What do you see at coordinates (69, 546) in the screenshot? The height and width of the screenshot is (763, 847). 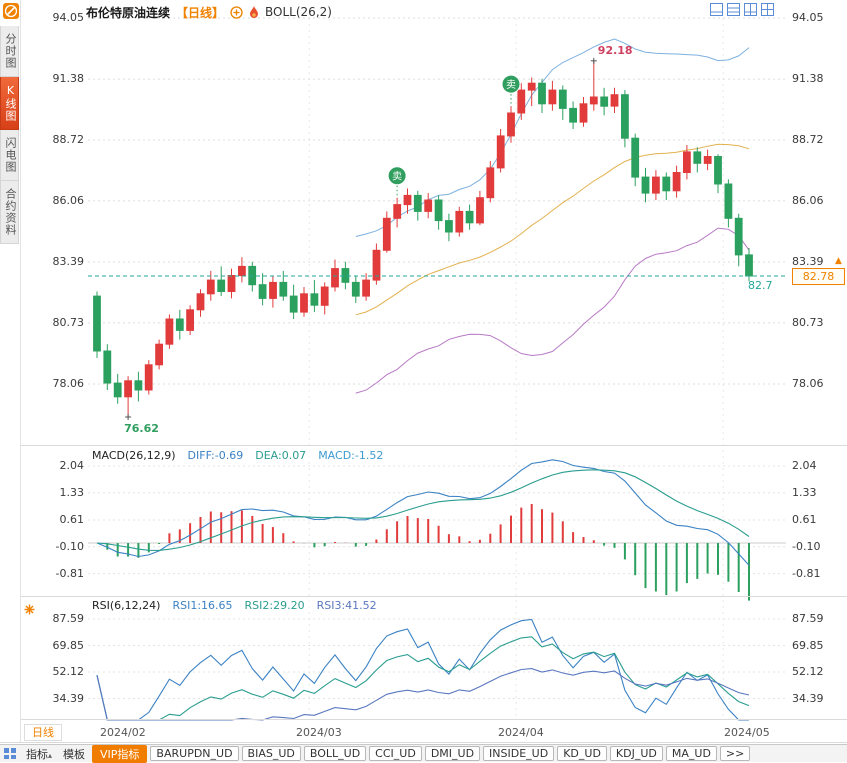 I see `axis-label: -0.10` at bounding box center [69, 546].